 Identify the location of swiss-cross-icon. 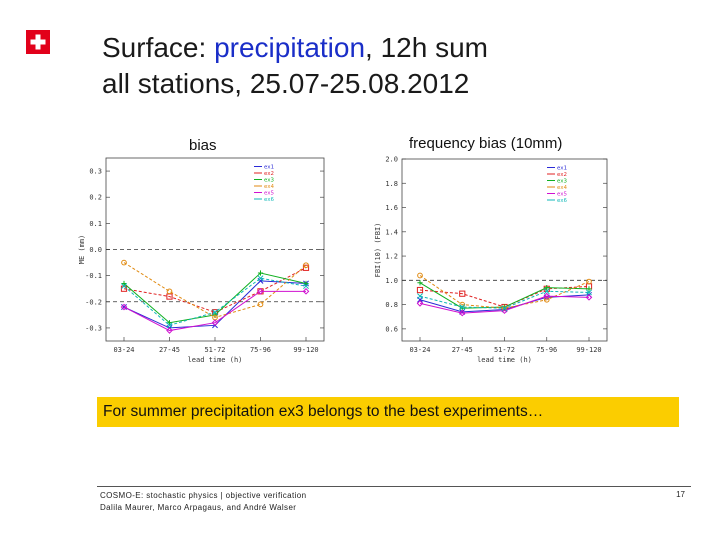
(38, 42).